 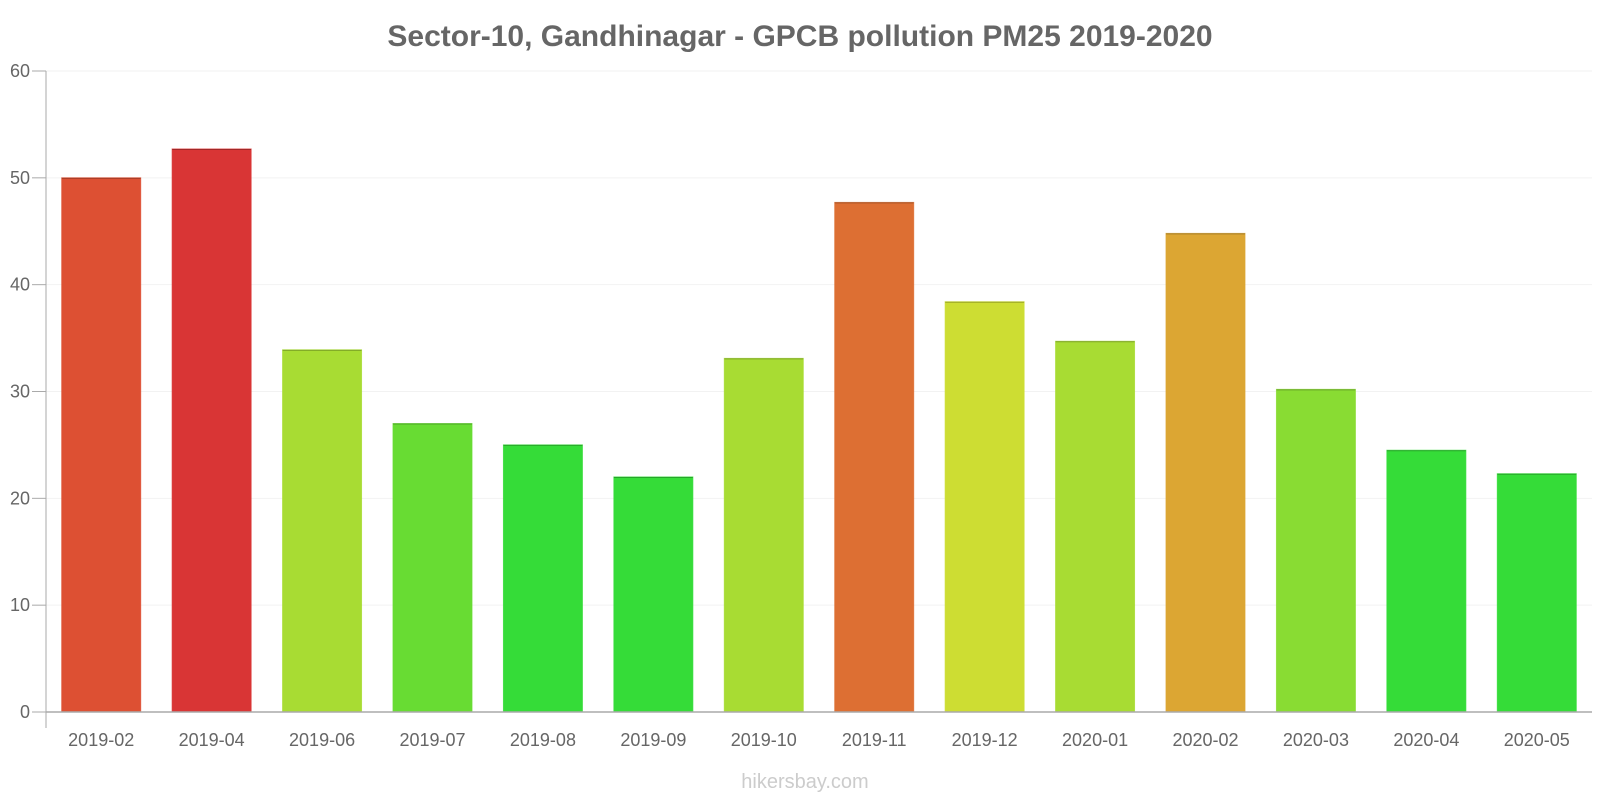 I want to click on y-axis-ticks: 0 10 20 30 40 50 60, so click(x=28, y=391).